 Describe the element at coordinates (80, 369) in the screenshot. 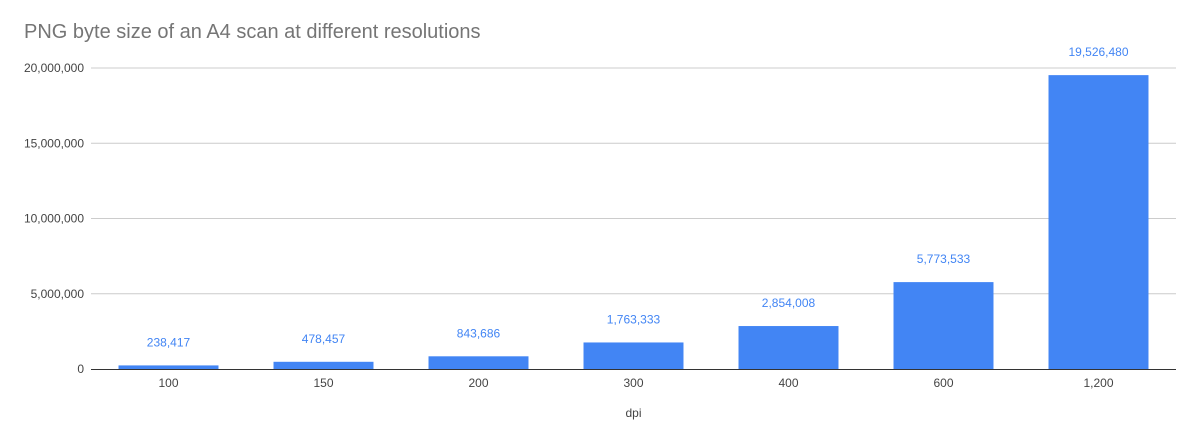

I see `y-tick-label: 0` at that location.